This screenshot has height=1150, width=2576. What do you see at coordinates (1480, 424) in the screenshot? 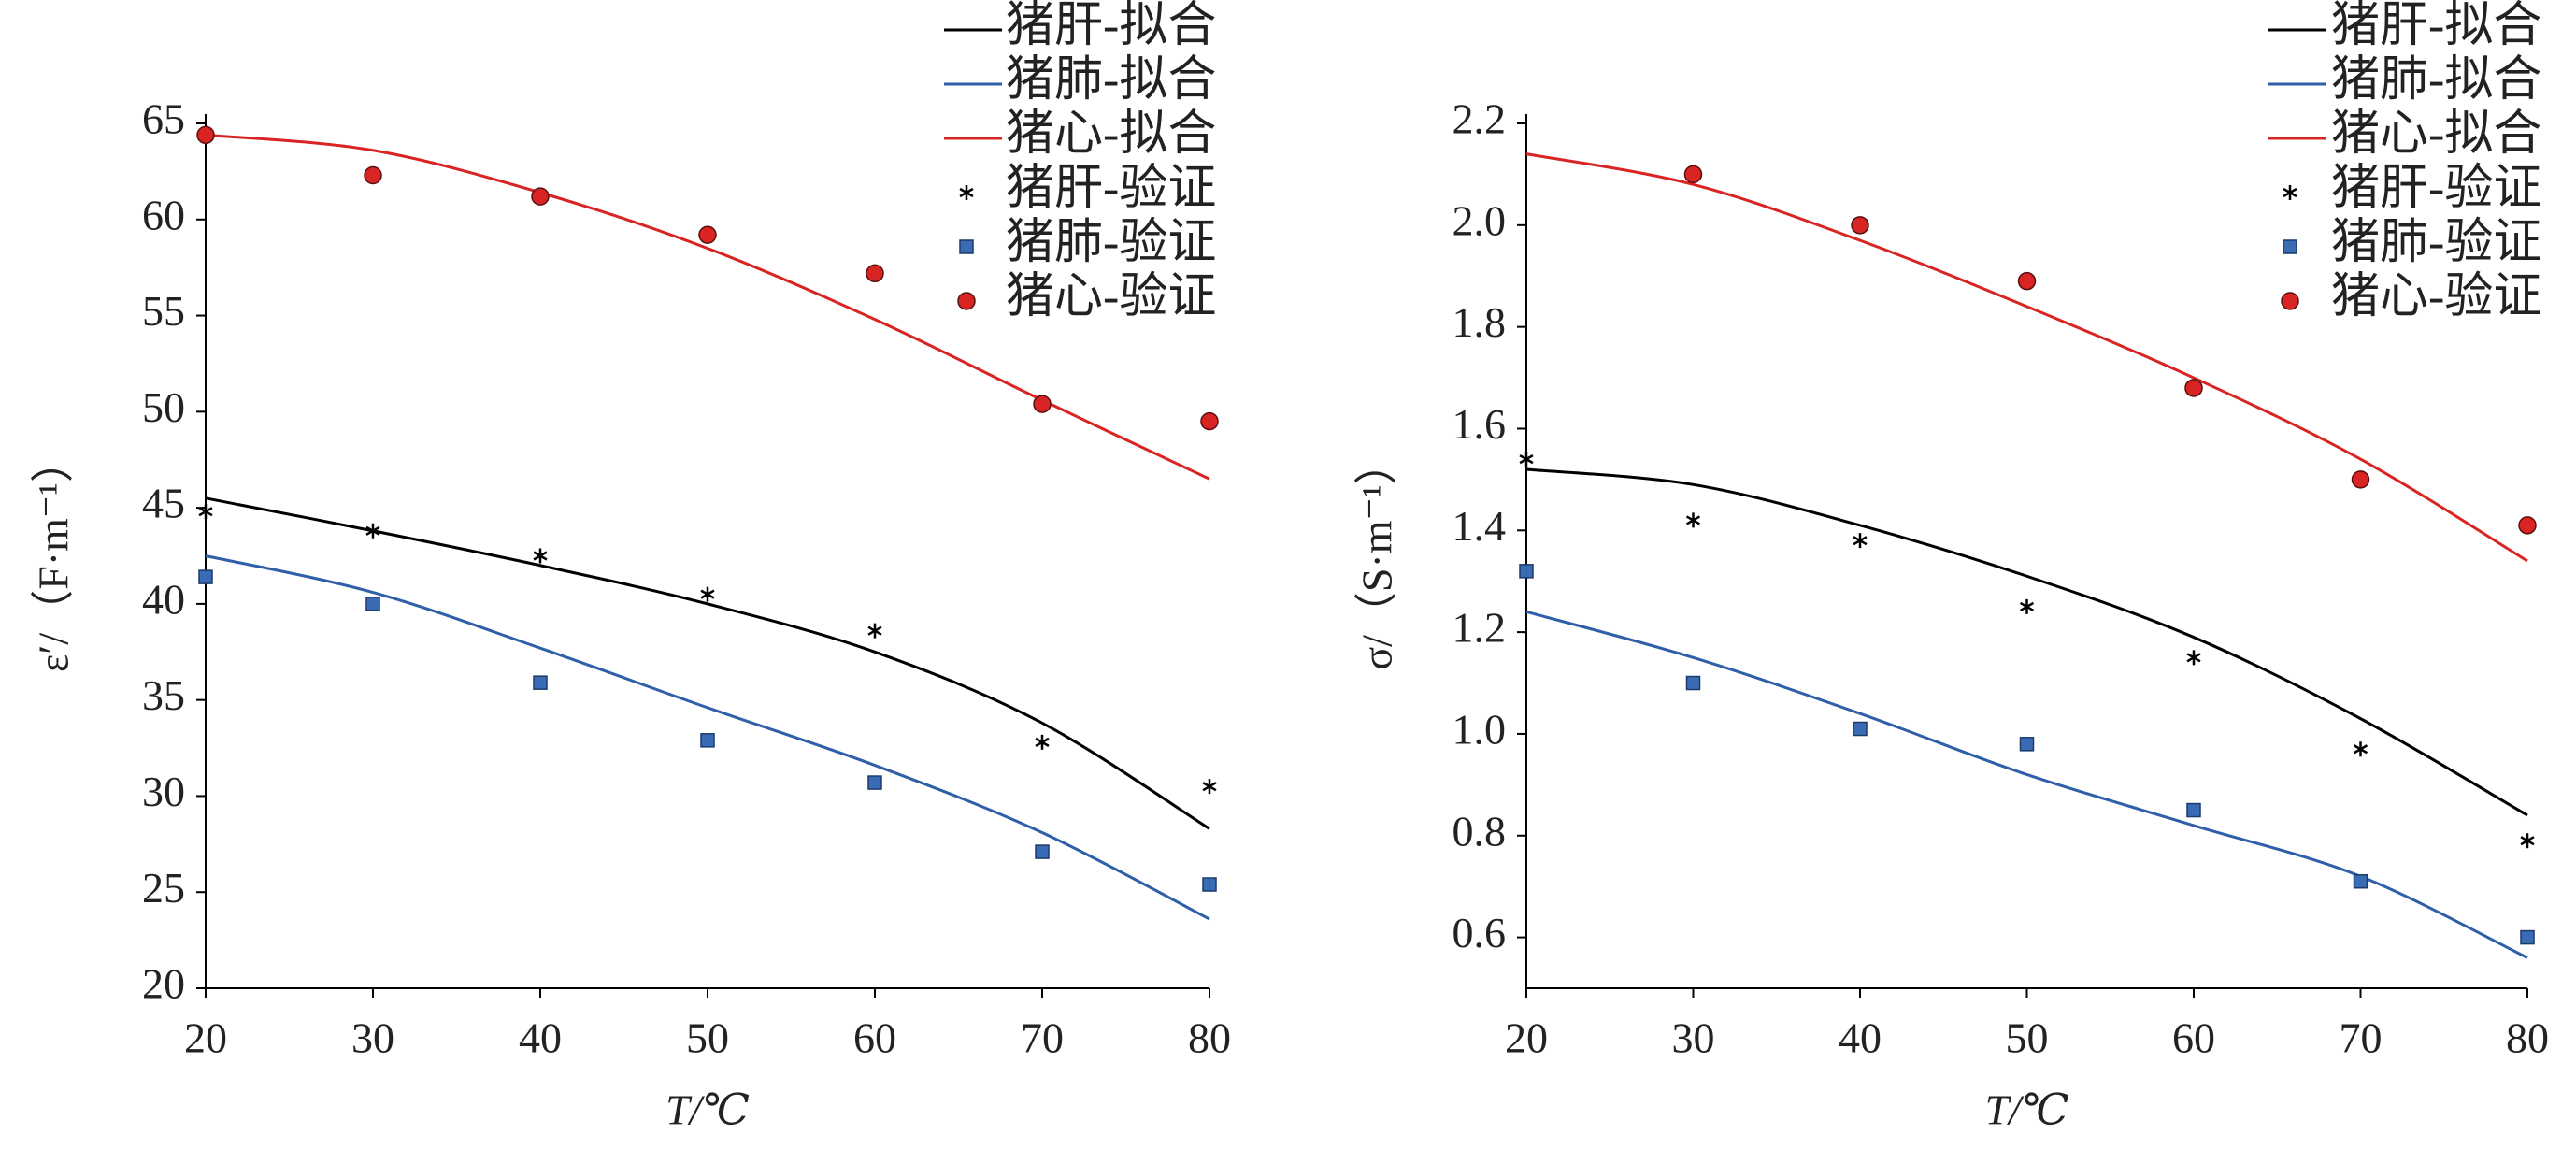
I see `y-tick-label: 1.6` at bounding box center [1480, 424].